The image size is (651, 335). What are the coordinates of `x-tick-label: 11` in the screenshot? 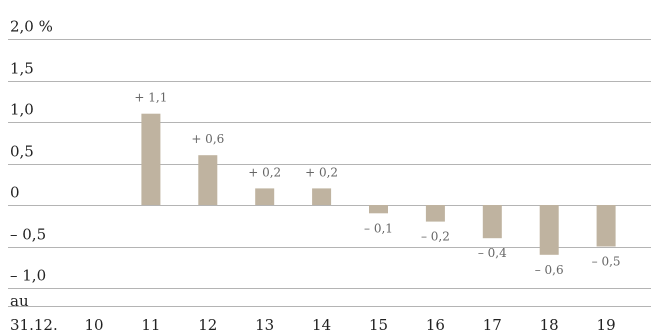 It's located at (150, 325).